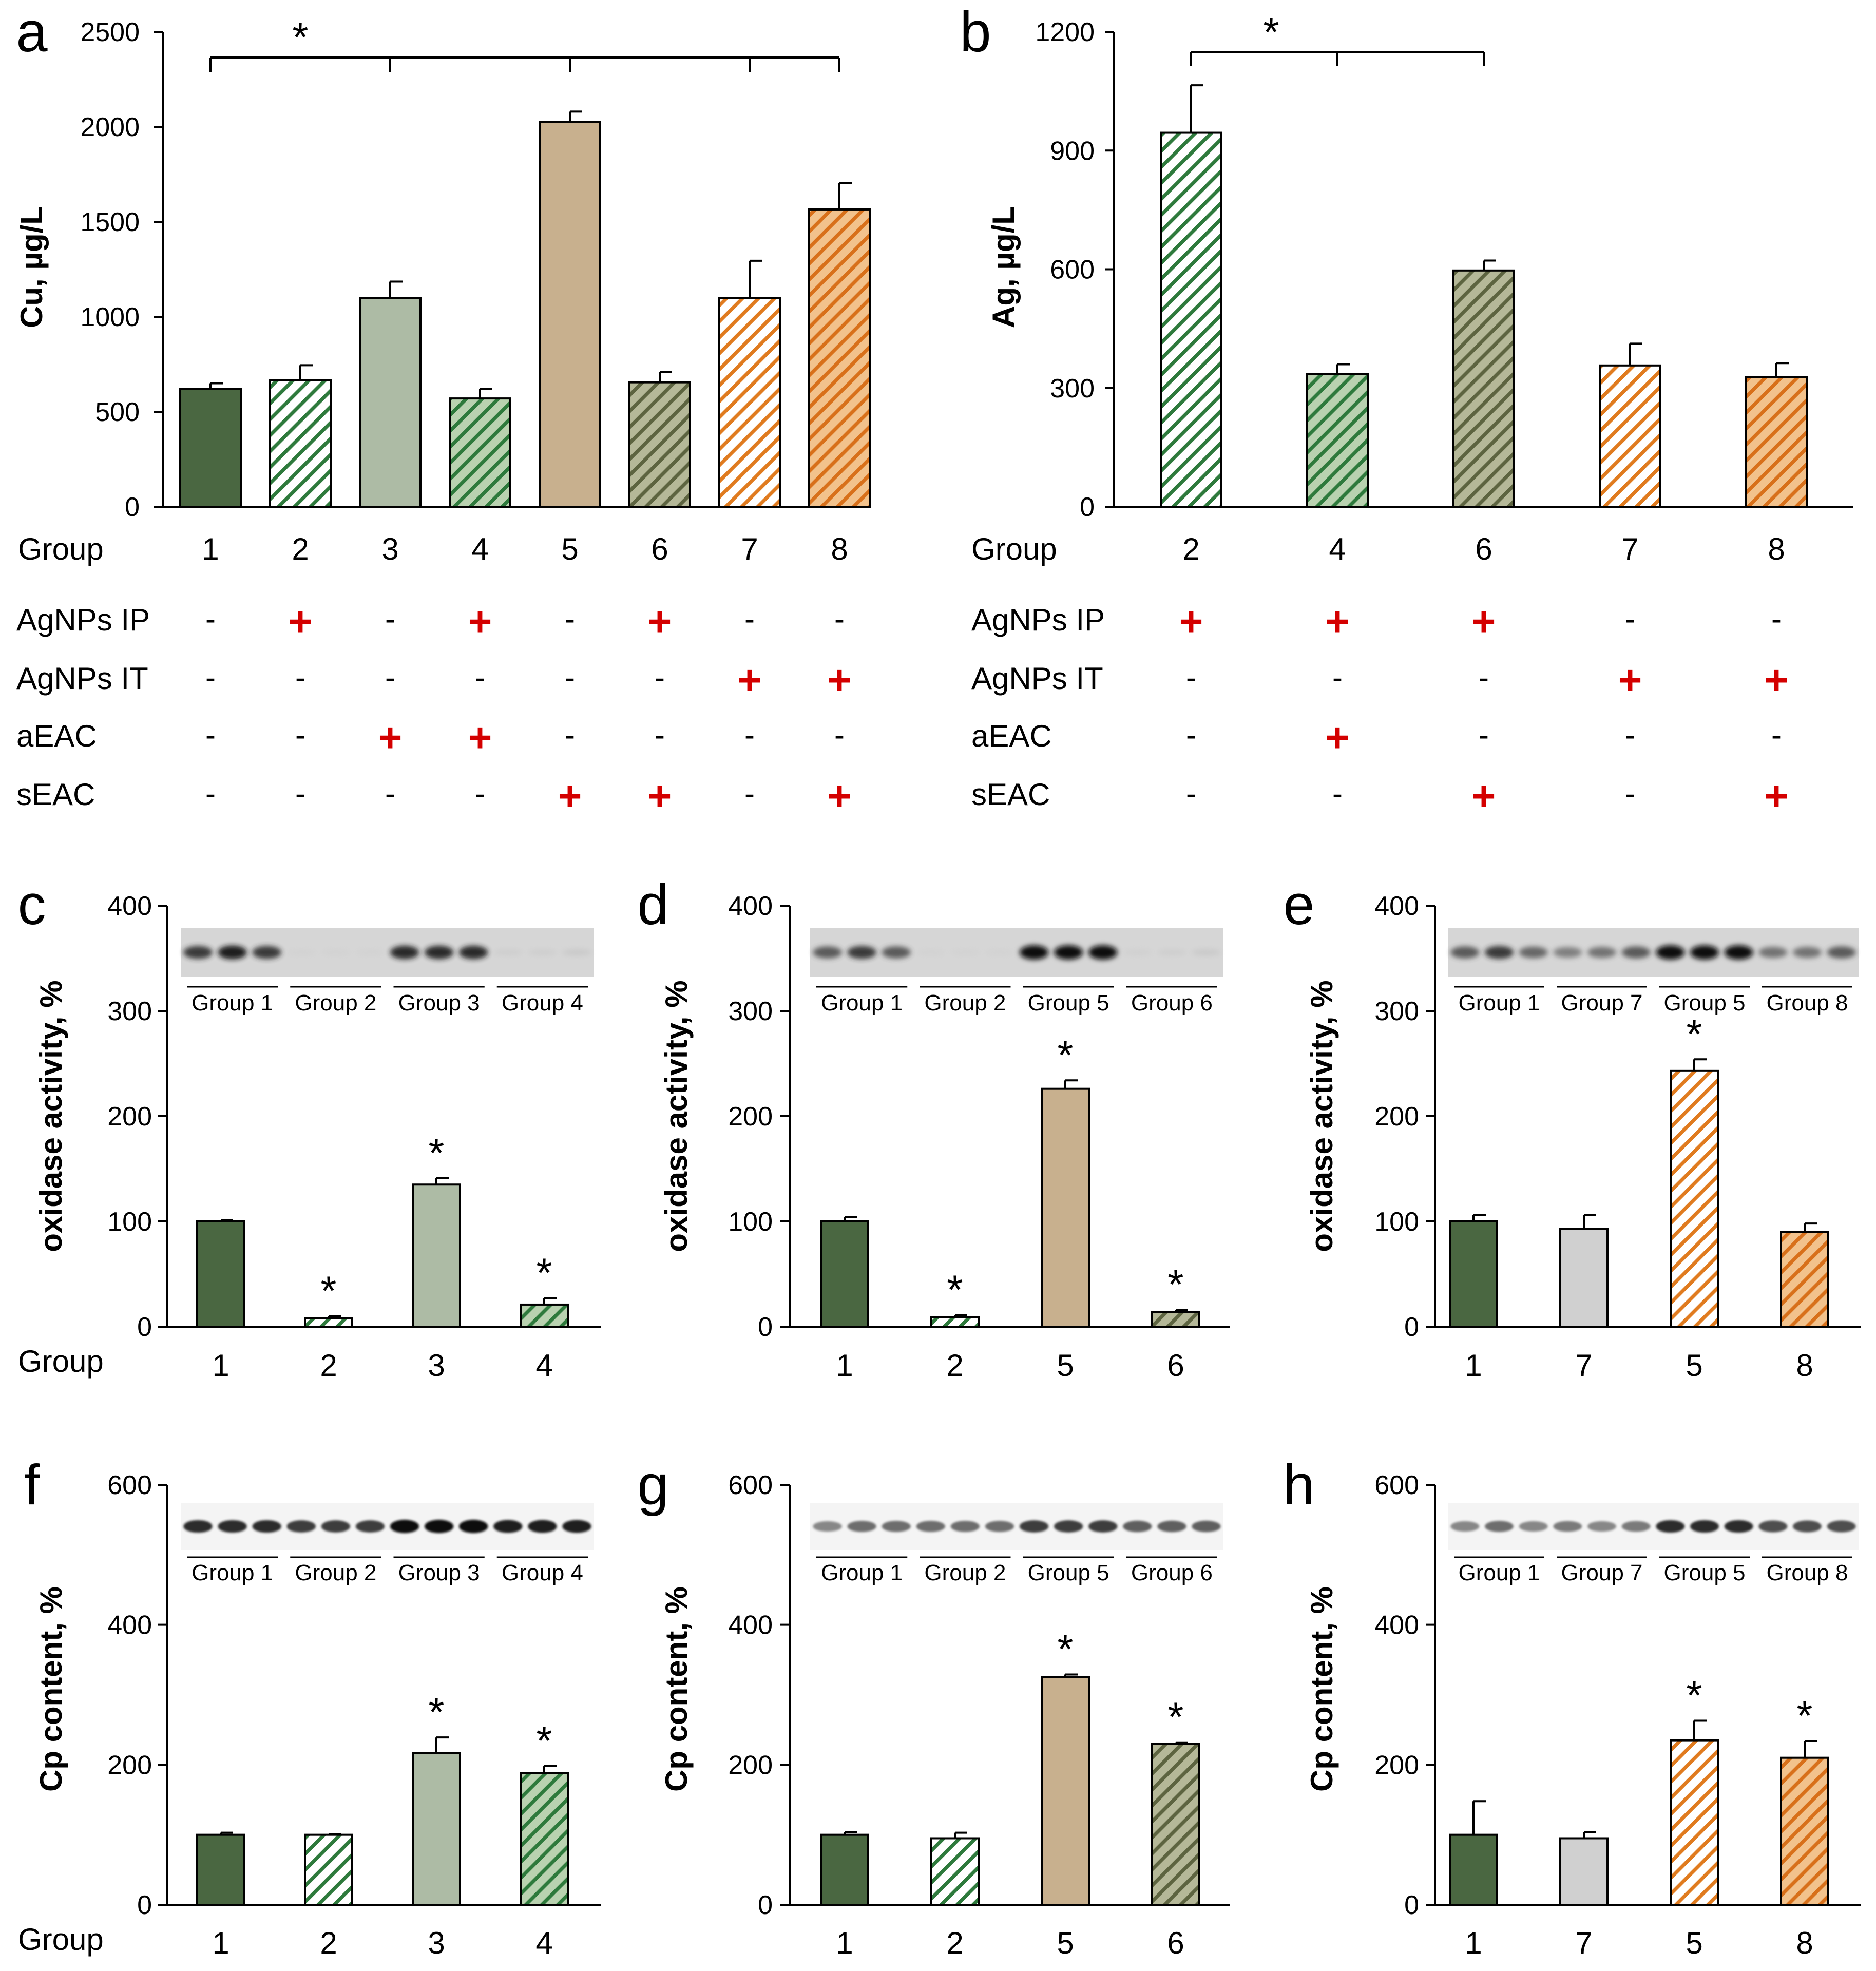  Describe the element at coordinates (387, 1526) in the screenshot. I see `blot-background` at that location.